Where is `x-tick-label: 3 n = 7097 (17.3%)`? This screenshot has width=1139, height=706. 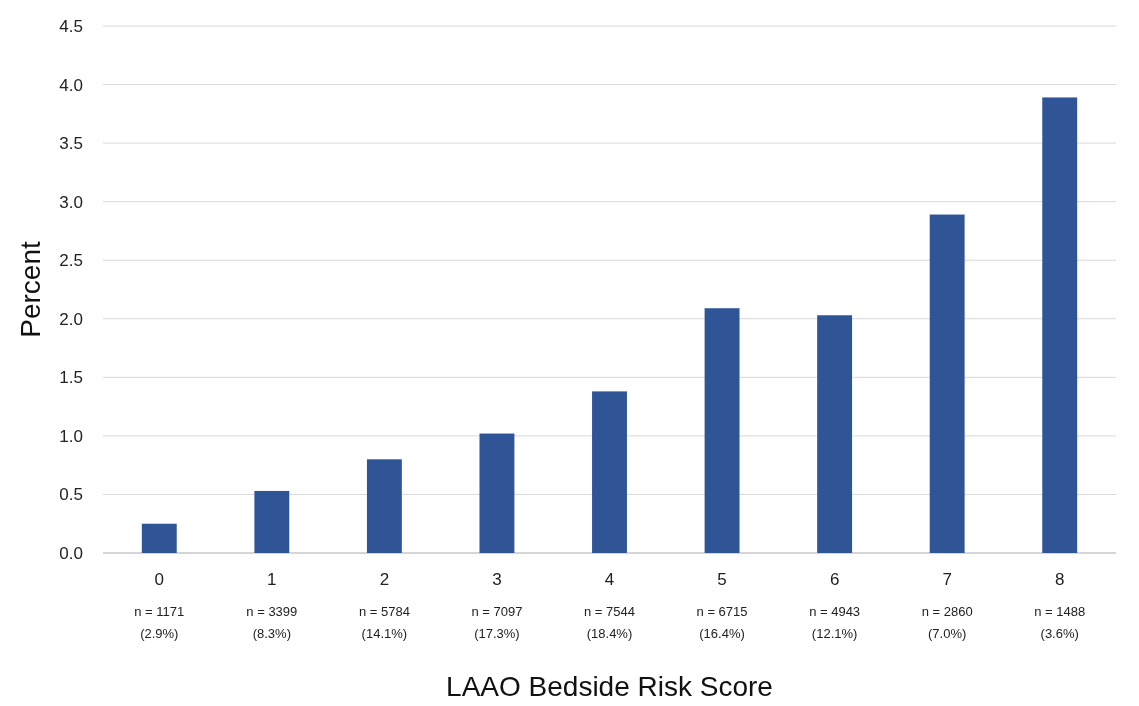
x-tick-label: 3 n = 7097 (17.3%) is located at coordinates (497, 605).